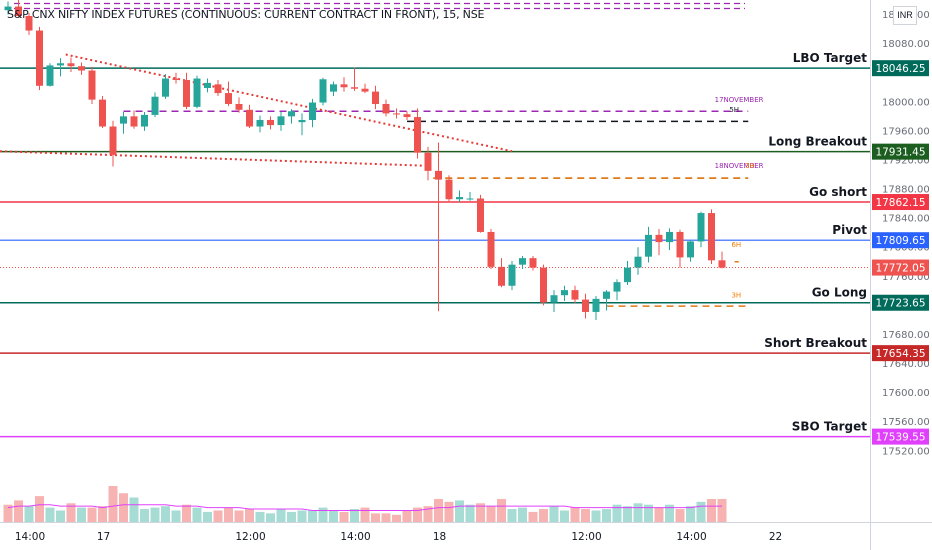 The image size is (932, 550). What do you see at coordinates (906, 131) in the screenshot?
I see `y-tick-label: 17960.00` at bounding box center [906, 131].